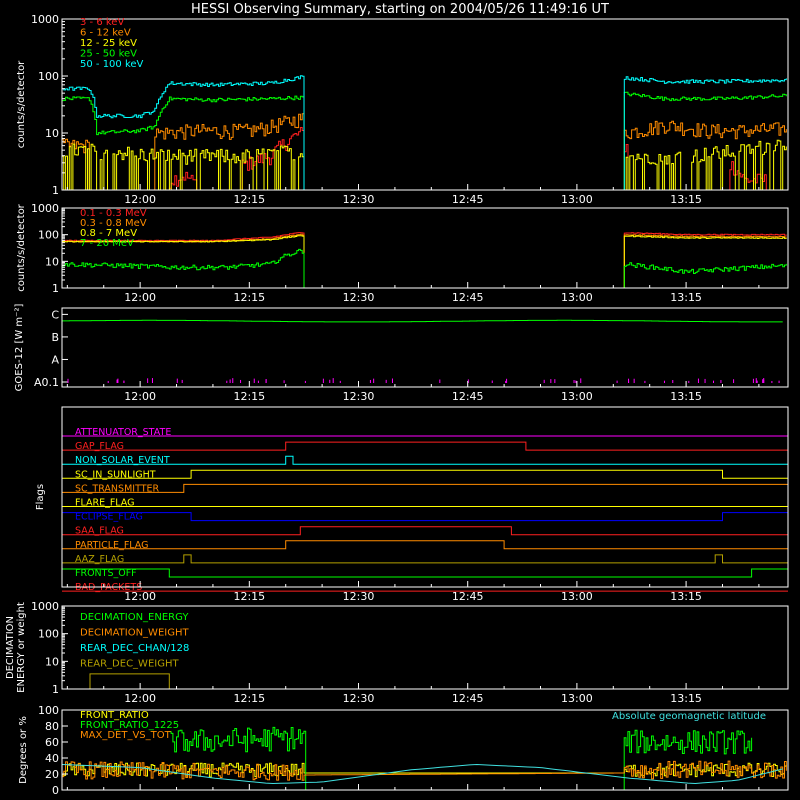 The image size is (800, 800). Describe the element at coordinates (19, 348) in the screenshot. I see `y-axis-label: GOES-12 [W m⁻²]` at that location.